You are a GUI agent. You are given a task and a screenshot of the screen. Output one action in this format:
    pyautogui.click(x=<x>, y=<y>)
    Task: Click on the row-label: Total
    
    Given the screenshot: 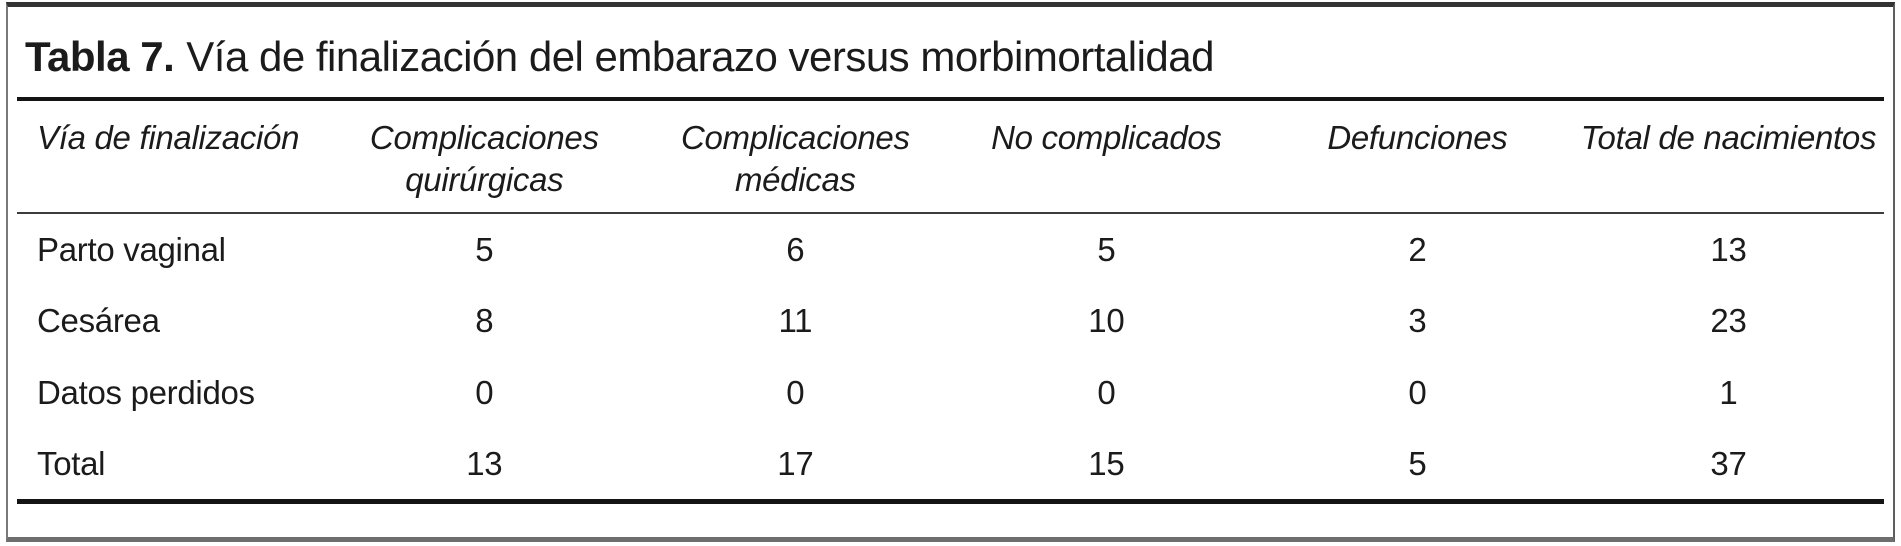 What is the action you would take?
    pyautogui.click(x=71, y=463)
    